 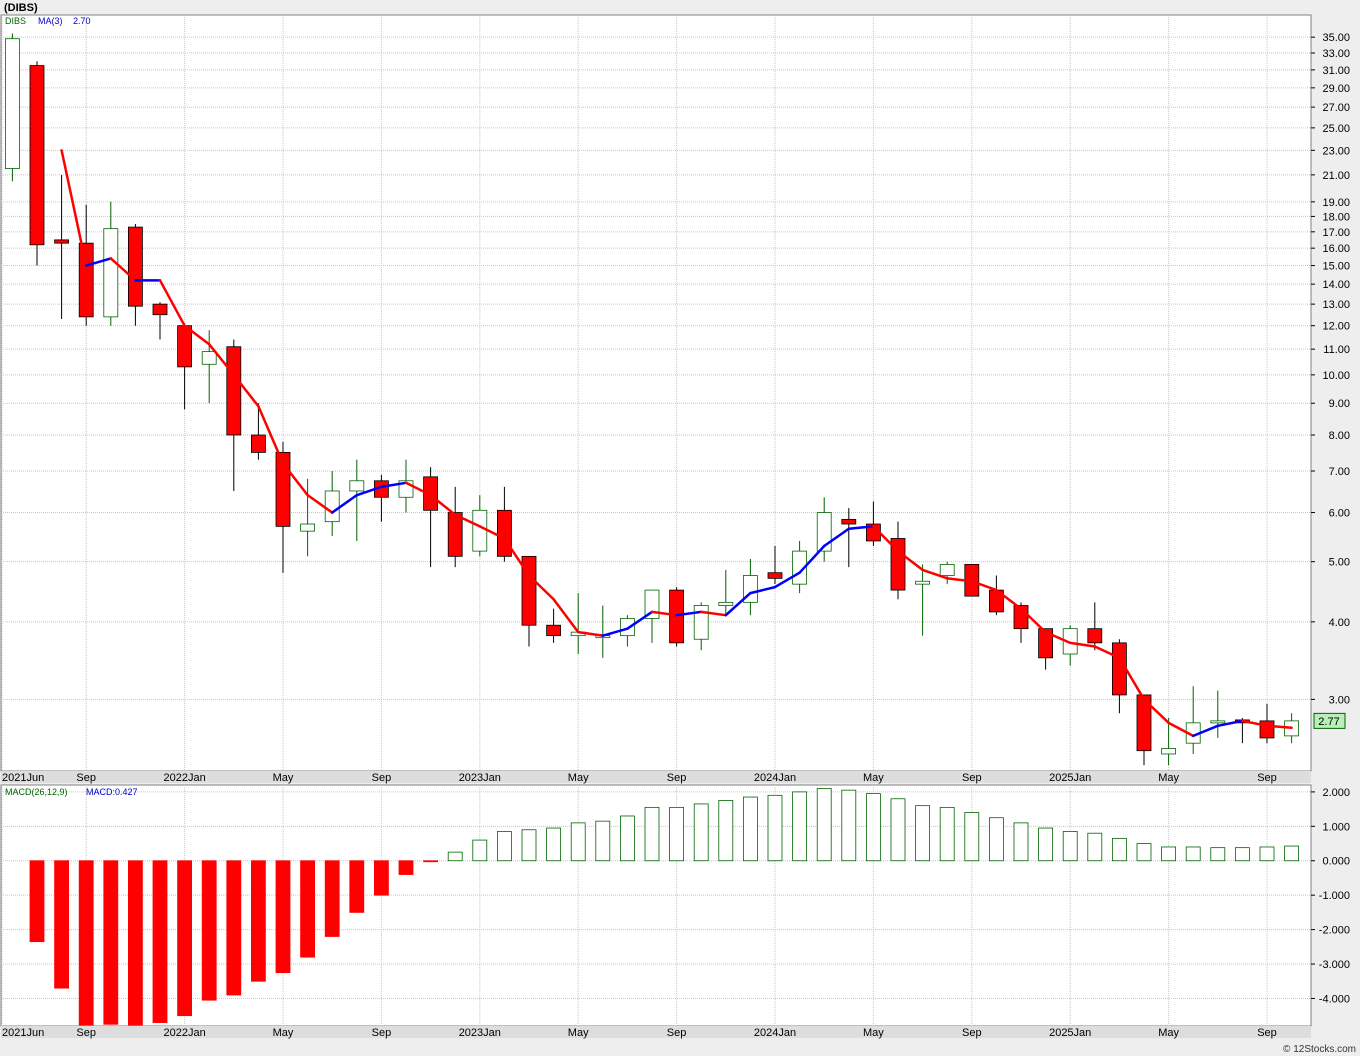 I want to click on price-y-tick-label: 17.00, so click(x=1336, y=233).